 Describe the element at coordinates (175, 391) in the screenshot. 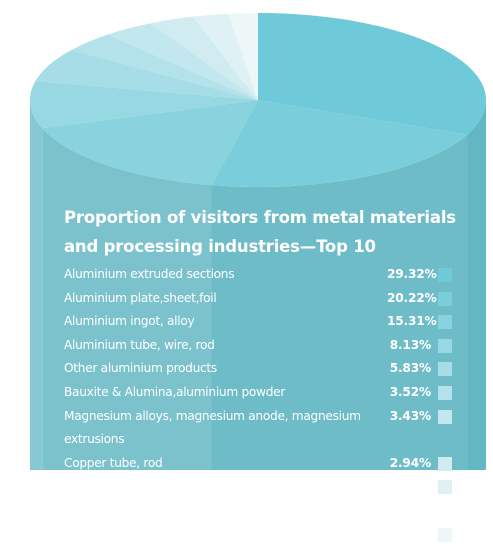

I see `legend-label-6: Bauxite & Alumina,aluminium powder` at that location.